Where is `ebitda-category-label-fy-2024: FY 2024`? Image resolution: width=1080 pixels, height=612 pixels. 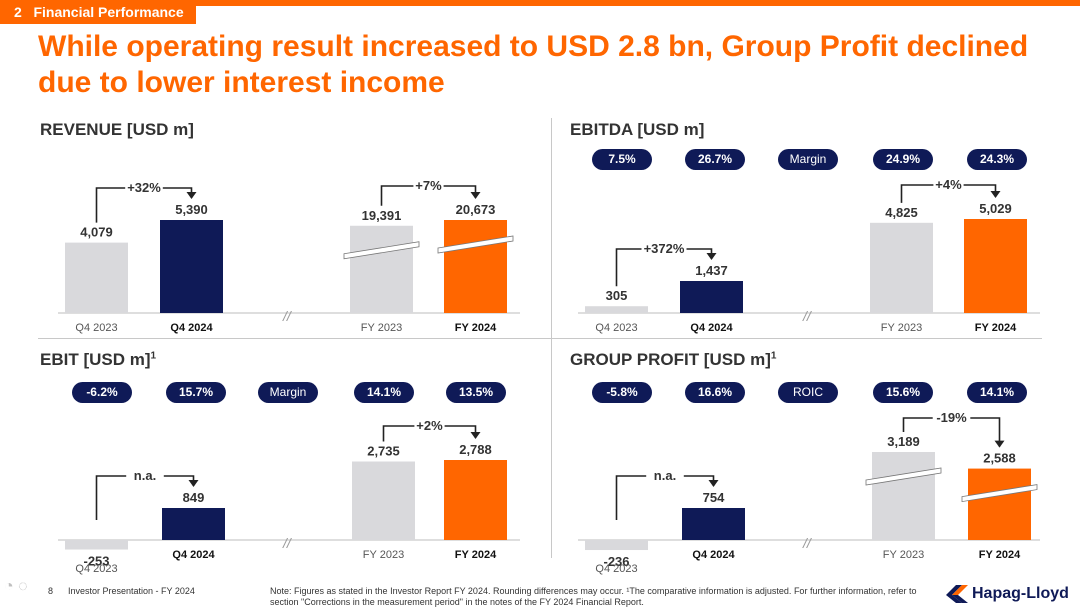 ebitda-category-label-fy-2024: FY 2024 is located at coordinates (996, 328).